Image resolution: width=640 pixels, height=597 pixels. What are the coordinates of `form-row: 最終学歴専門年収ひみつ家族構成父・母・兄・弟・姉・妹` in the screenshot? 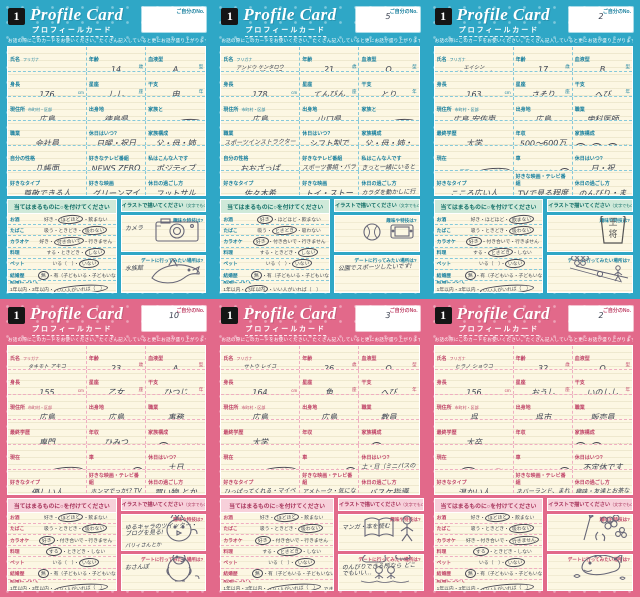 It's located at (107, 432).